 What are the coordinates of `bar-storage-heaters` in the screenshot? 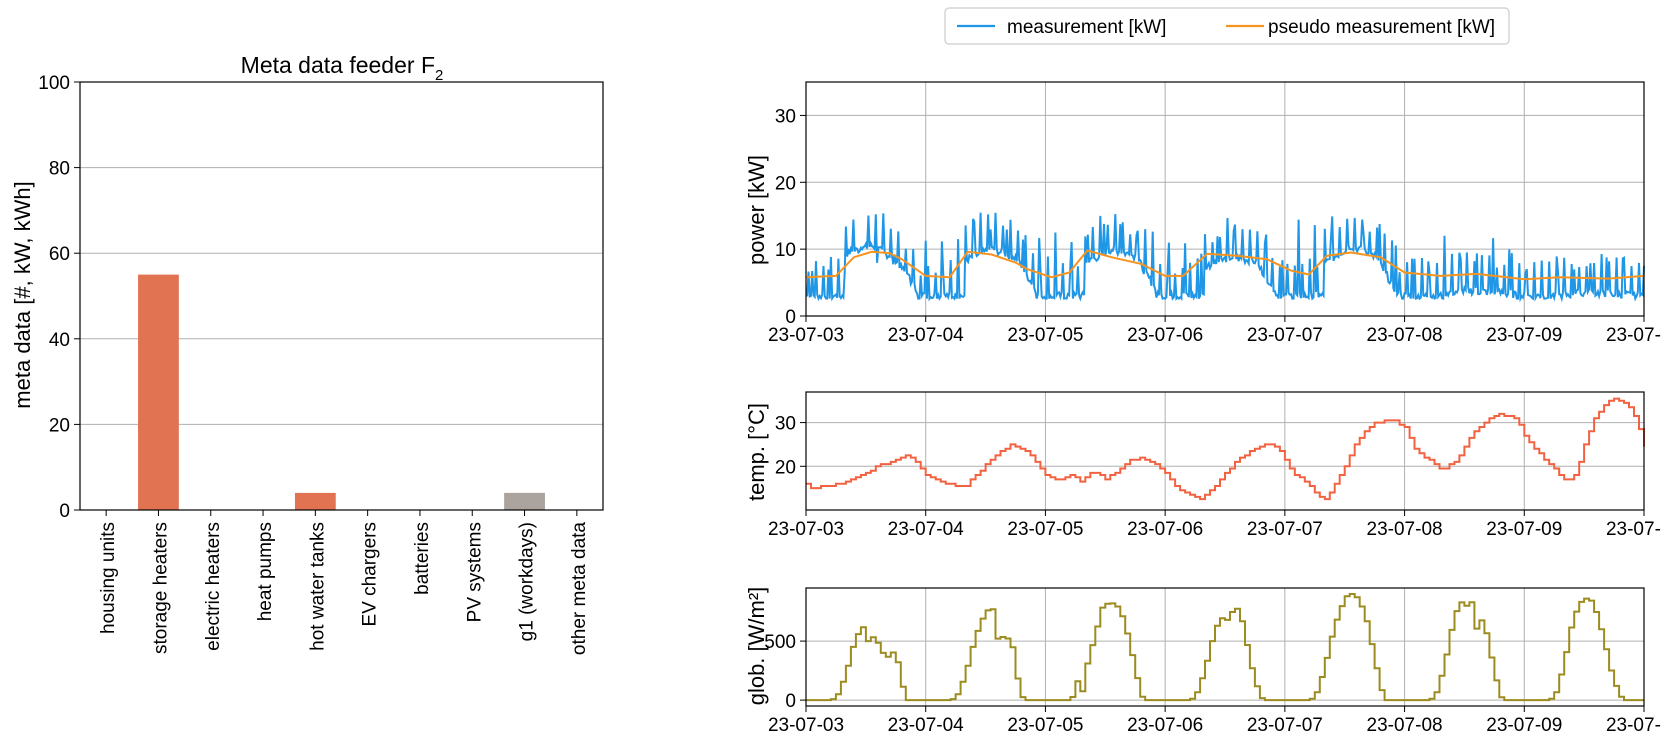 It's located at (158, 392).